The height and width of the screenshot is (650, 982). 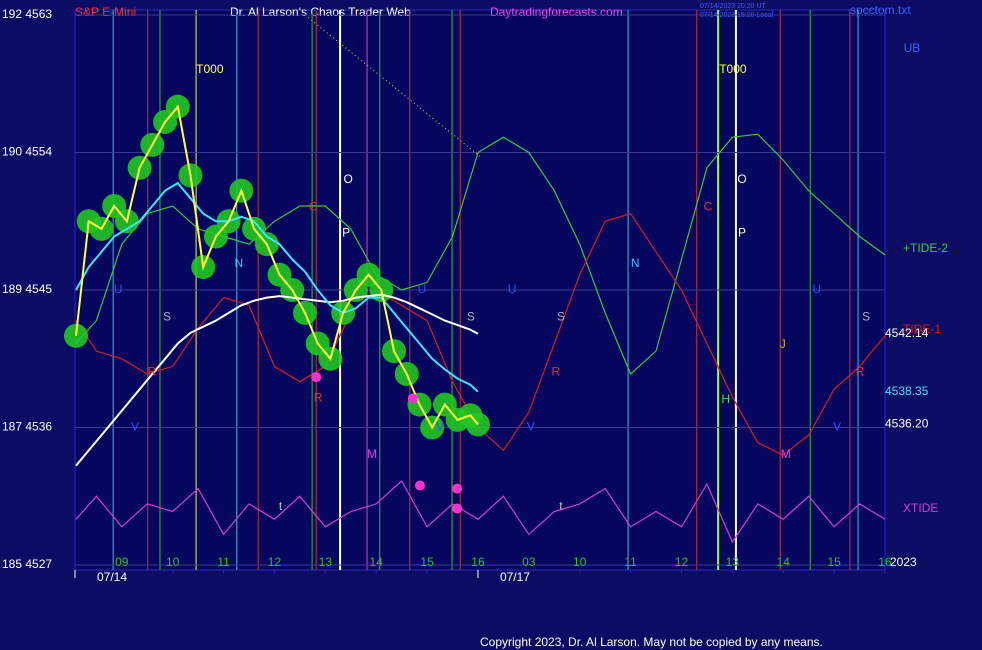 What do you see at coordinates (529, 562) in the screenshot?
I see `x-tick-label: 03` at bounding box center [529, 562].